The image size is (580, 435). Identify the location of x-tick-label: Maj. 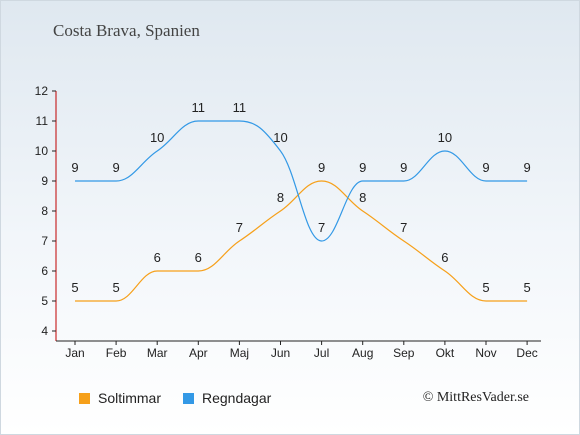
(239, 353).